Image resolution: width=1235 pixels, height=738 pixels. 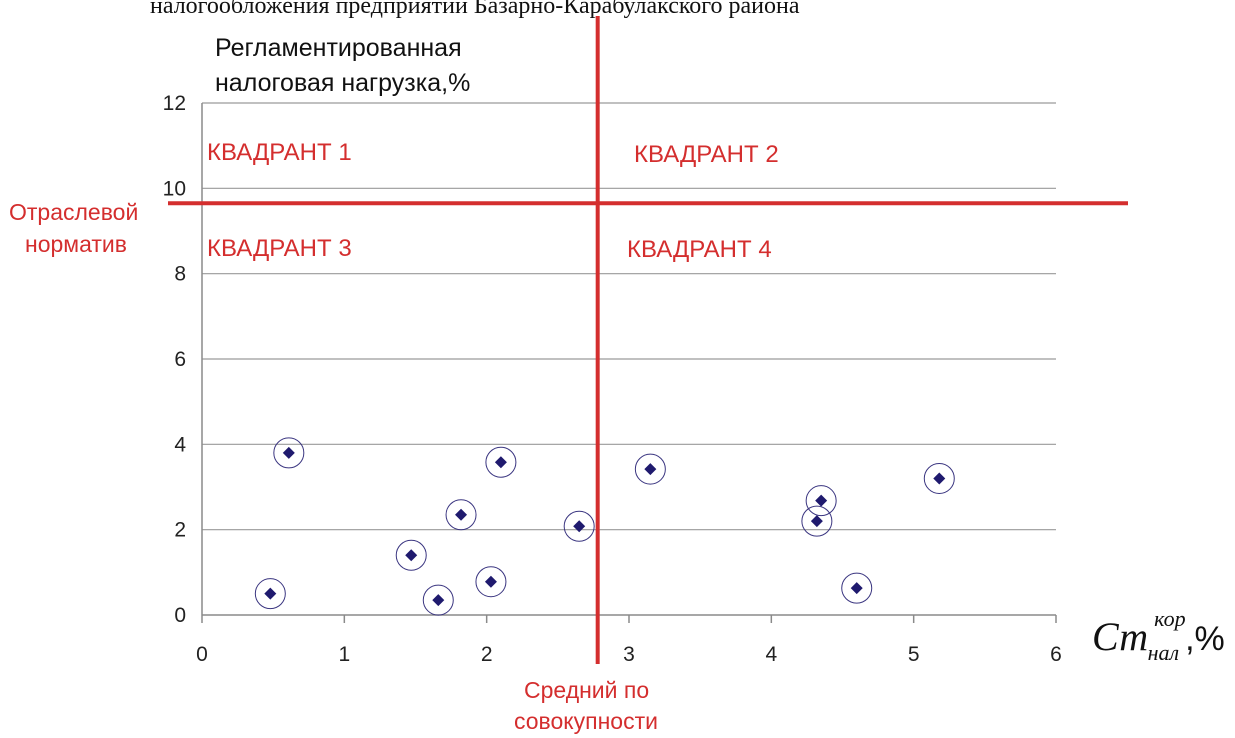 I want to click on y-tick-labels: 0 2 4 6 8 10 12, so click(x=175, y=359).